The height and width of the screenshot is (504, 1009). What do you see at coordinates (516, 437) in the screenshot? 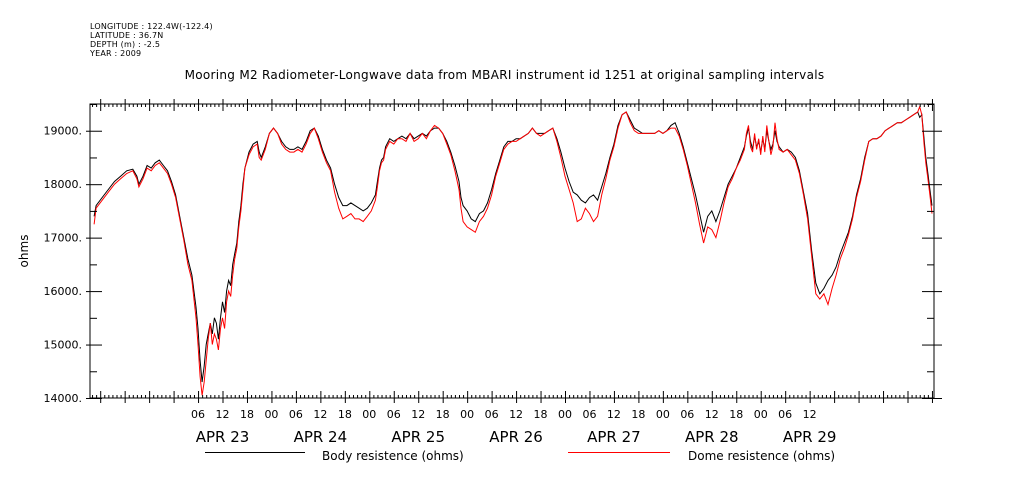
I see `x-day-label: APR 26` at bounding box center [516, 437].